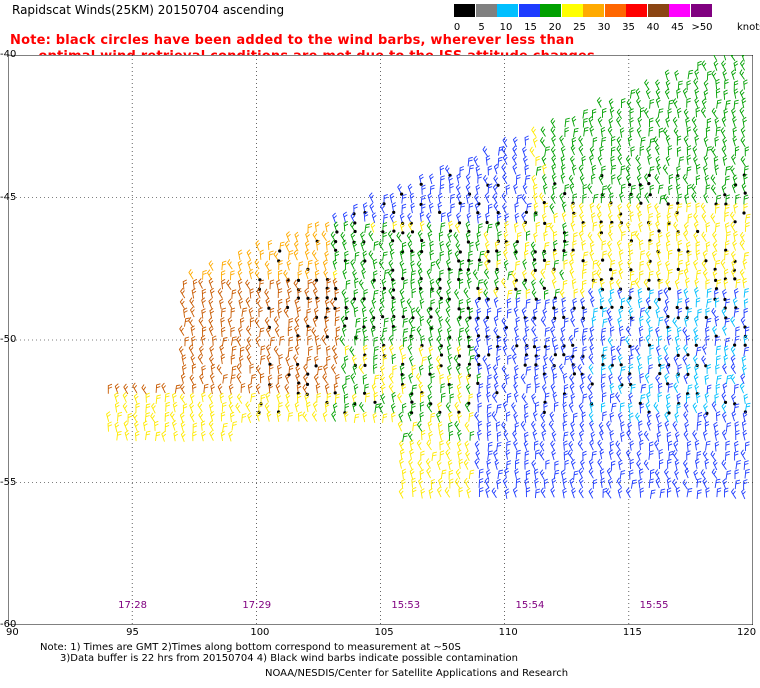 This screenshot has height=688, width=760. Describe the element at coordinates (384, 632) in the screenshot. I see `longitude-label: 105` at that location.